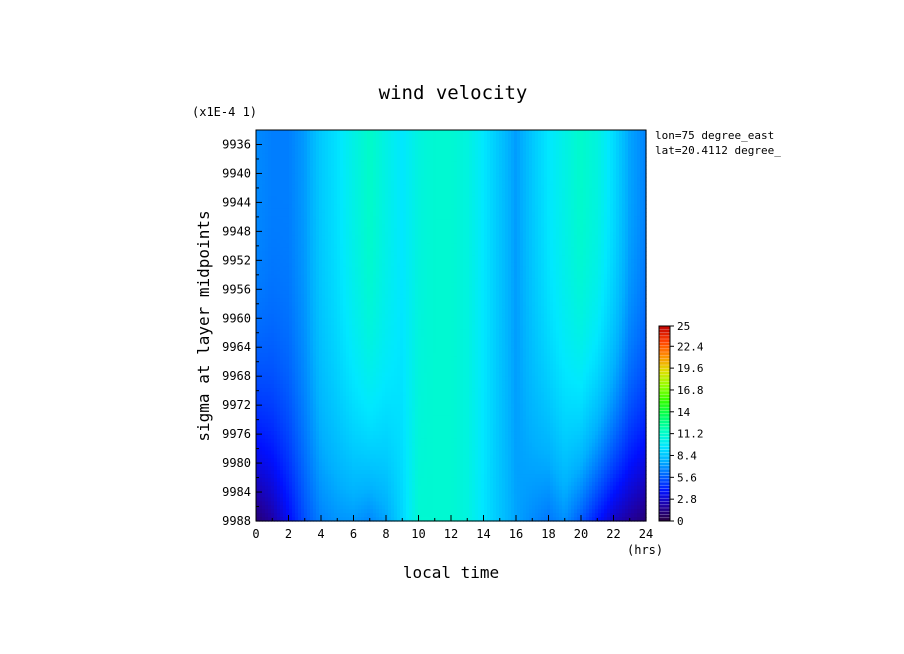  What do you see at coordinates (718, 150) in the screenshot?
I see `annotation-lat: lat=20.4112 degree_` at bounding box center [718, 150].